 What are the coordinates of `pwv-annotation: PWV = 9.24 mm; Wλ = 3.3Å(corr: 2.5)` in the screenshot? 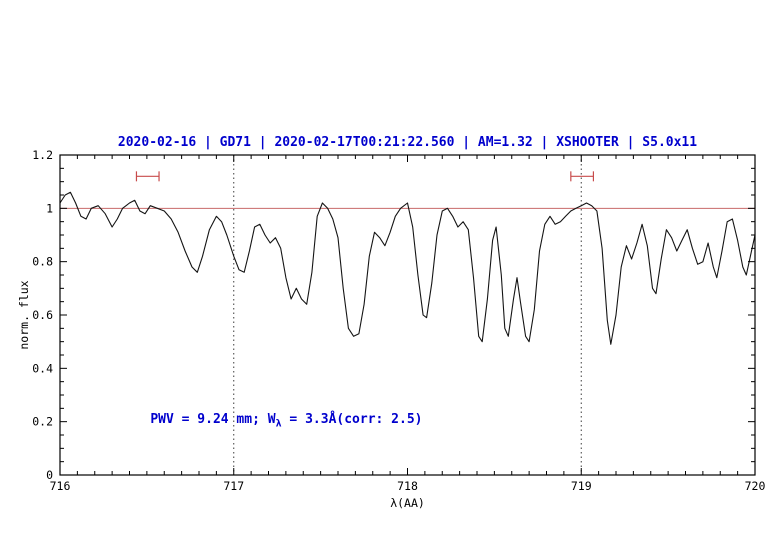 It's located at (286, 421).